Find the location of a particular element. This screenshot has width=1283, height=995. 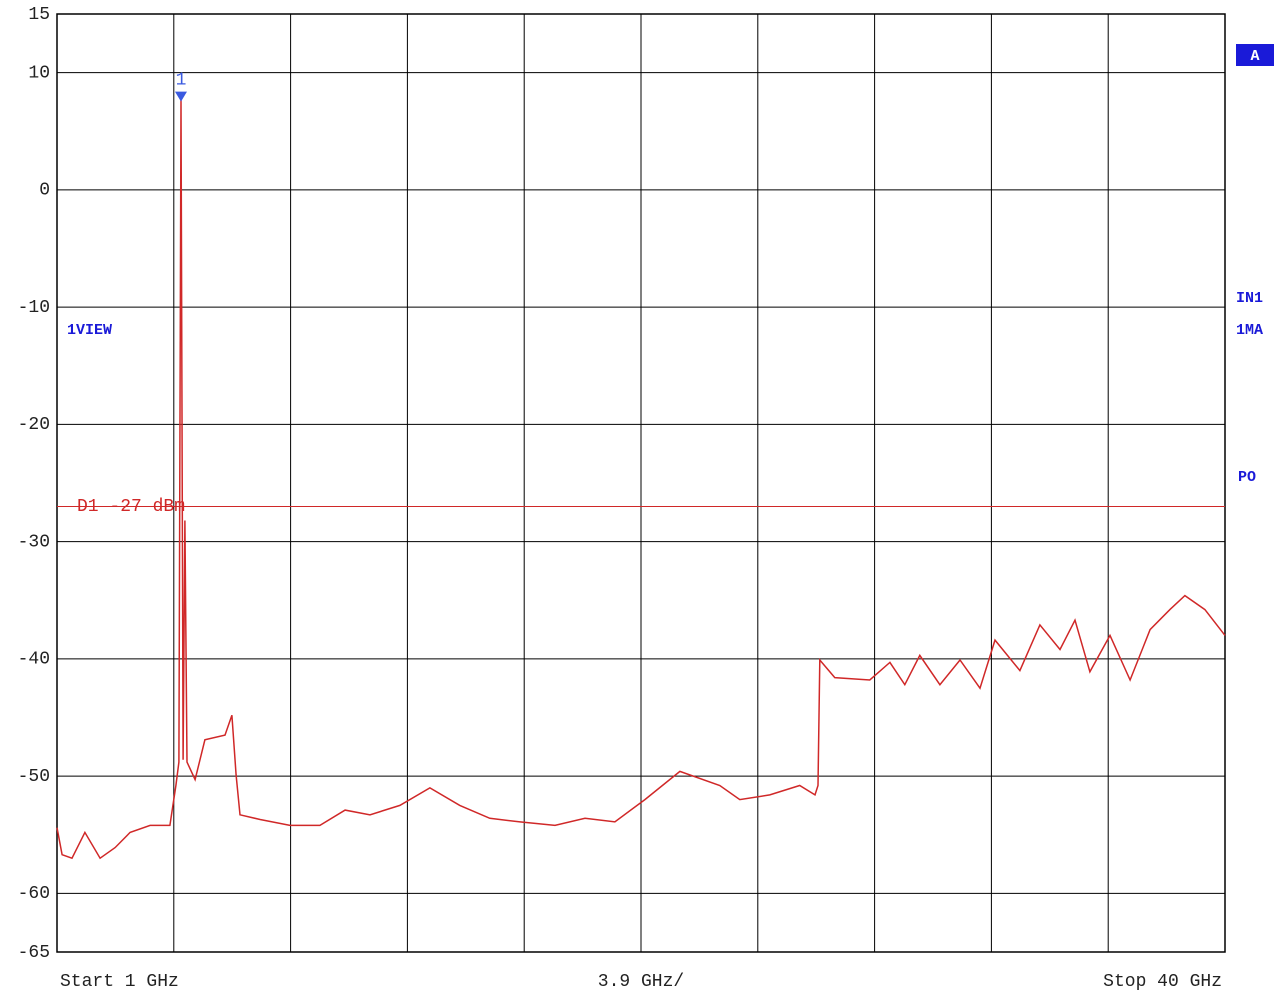

screen-label: A is located at coordinates (1254, 56).